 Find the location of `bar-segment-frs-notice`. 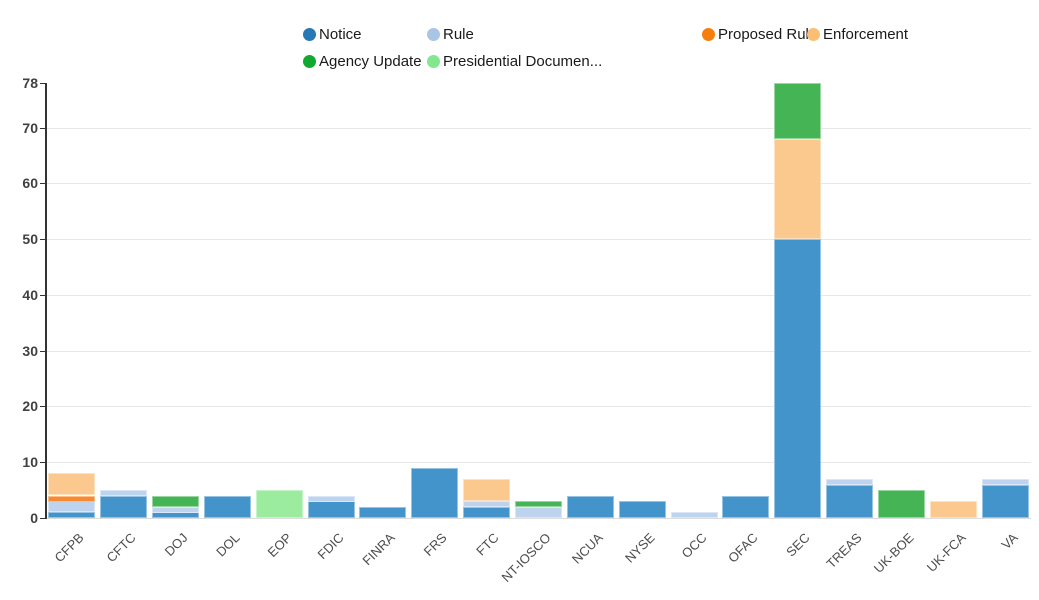

bar-segment-frs-notice is located at coordinates (434, 493).